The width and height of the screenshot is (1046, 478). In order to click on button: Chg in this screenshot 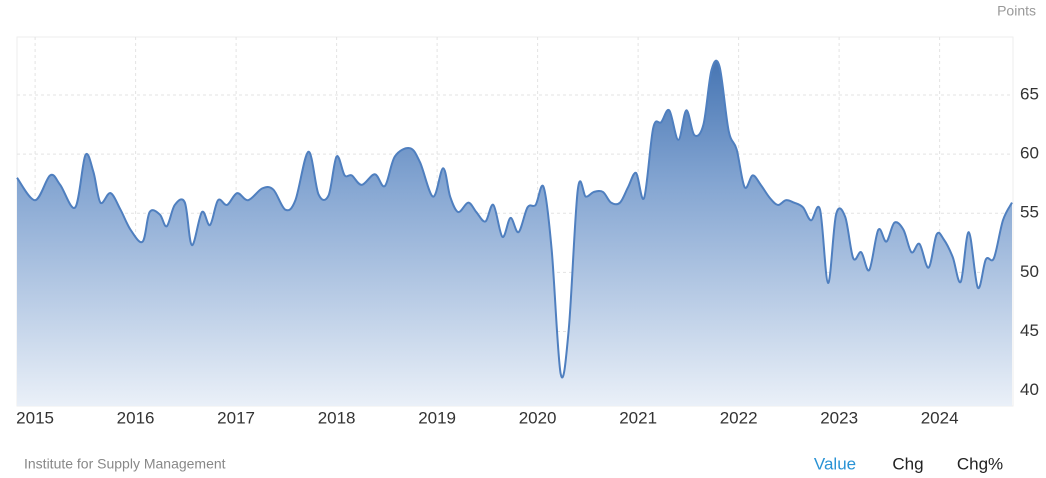, I will do `click(907, 463)`.